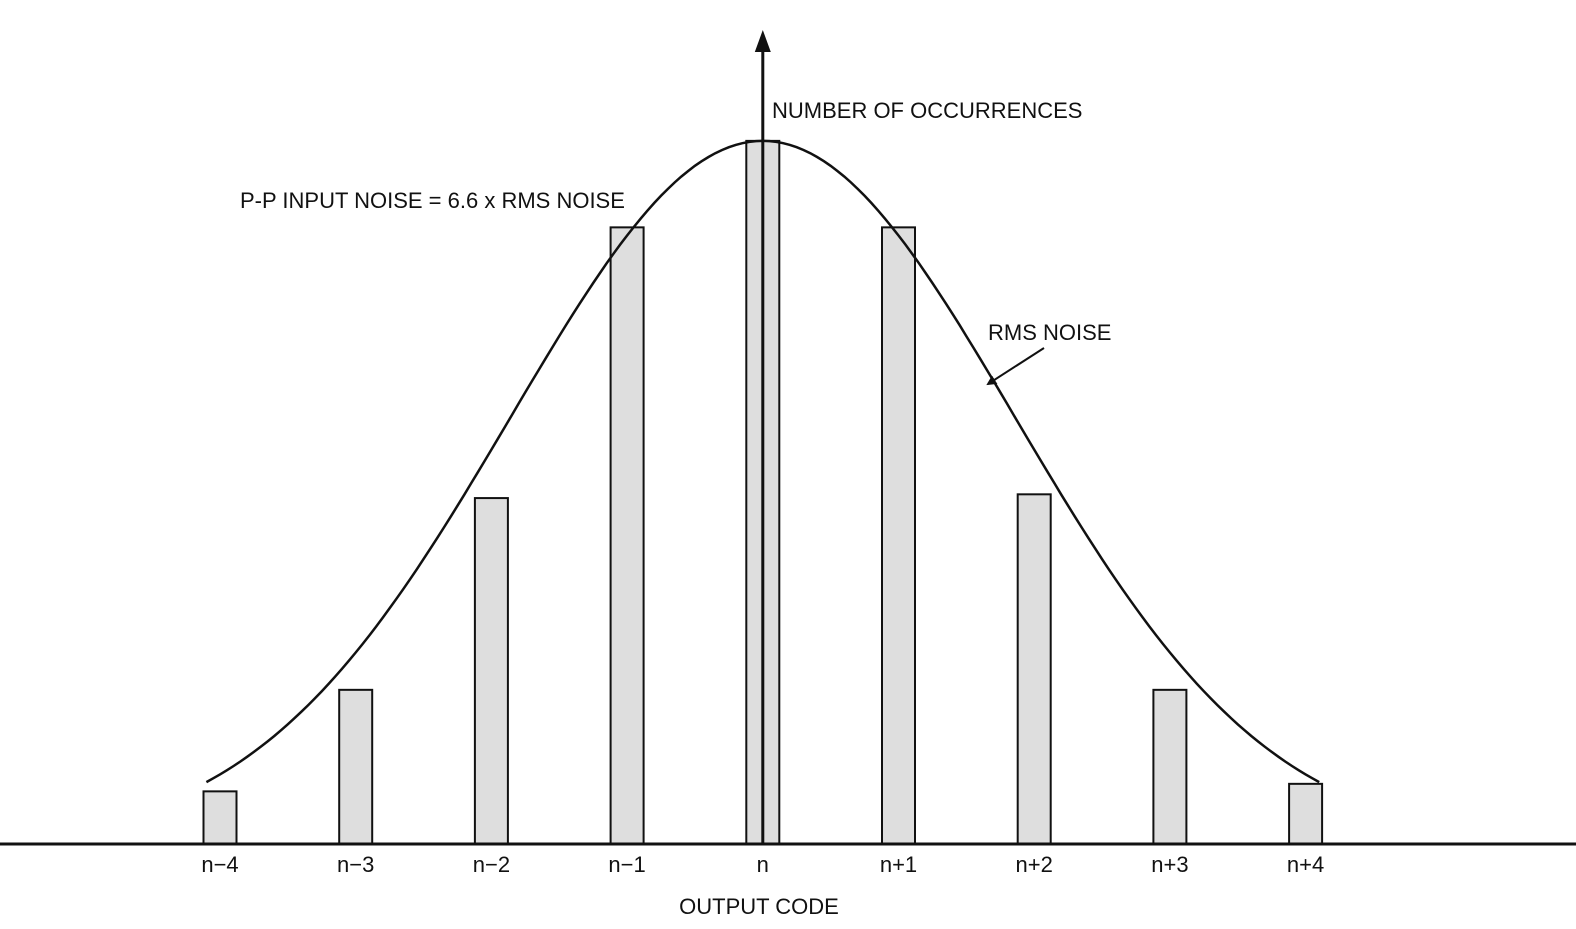 The width and height of the screenshot is (1576, 929). I want to click on x-tick-label: n−1, so click(626, 864).